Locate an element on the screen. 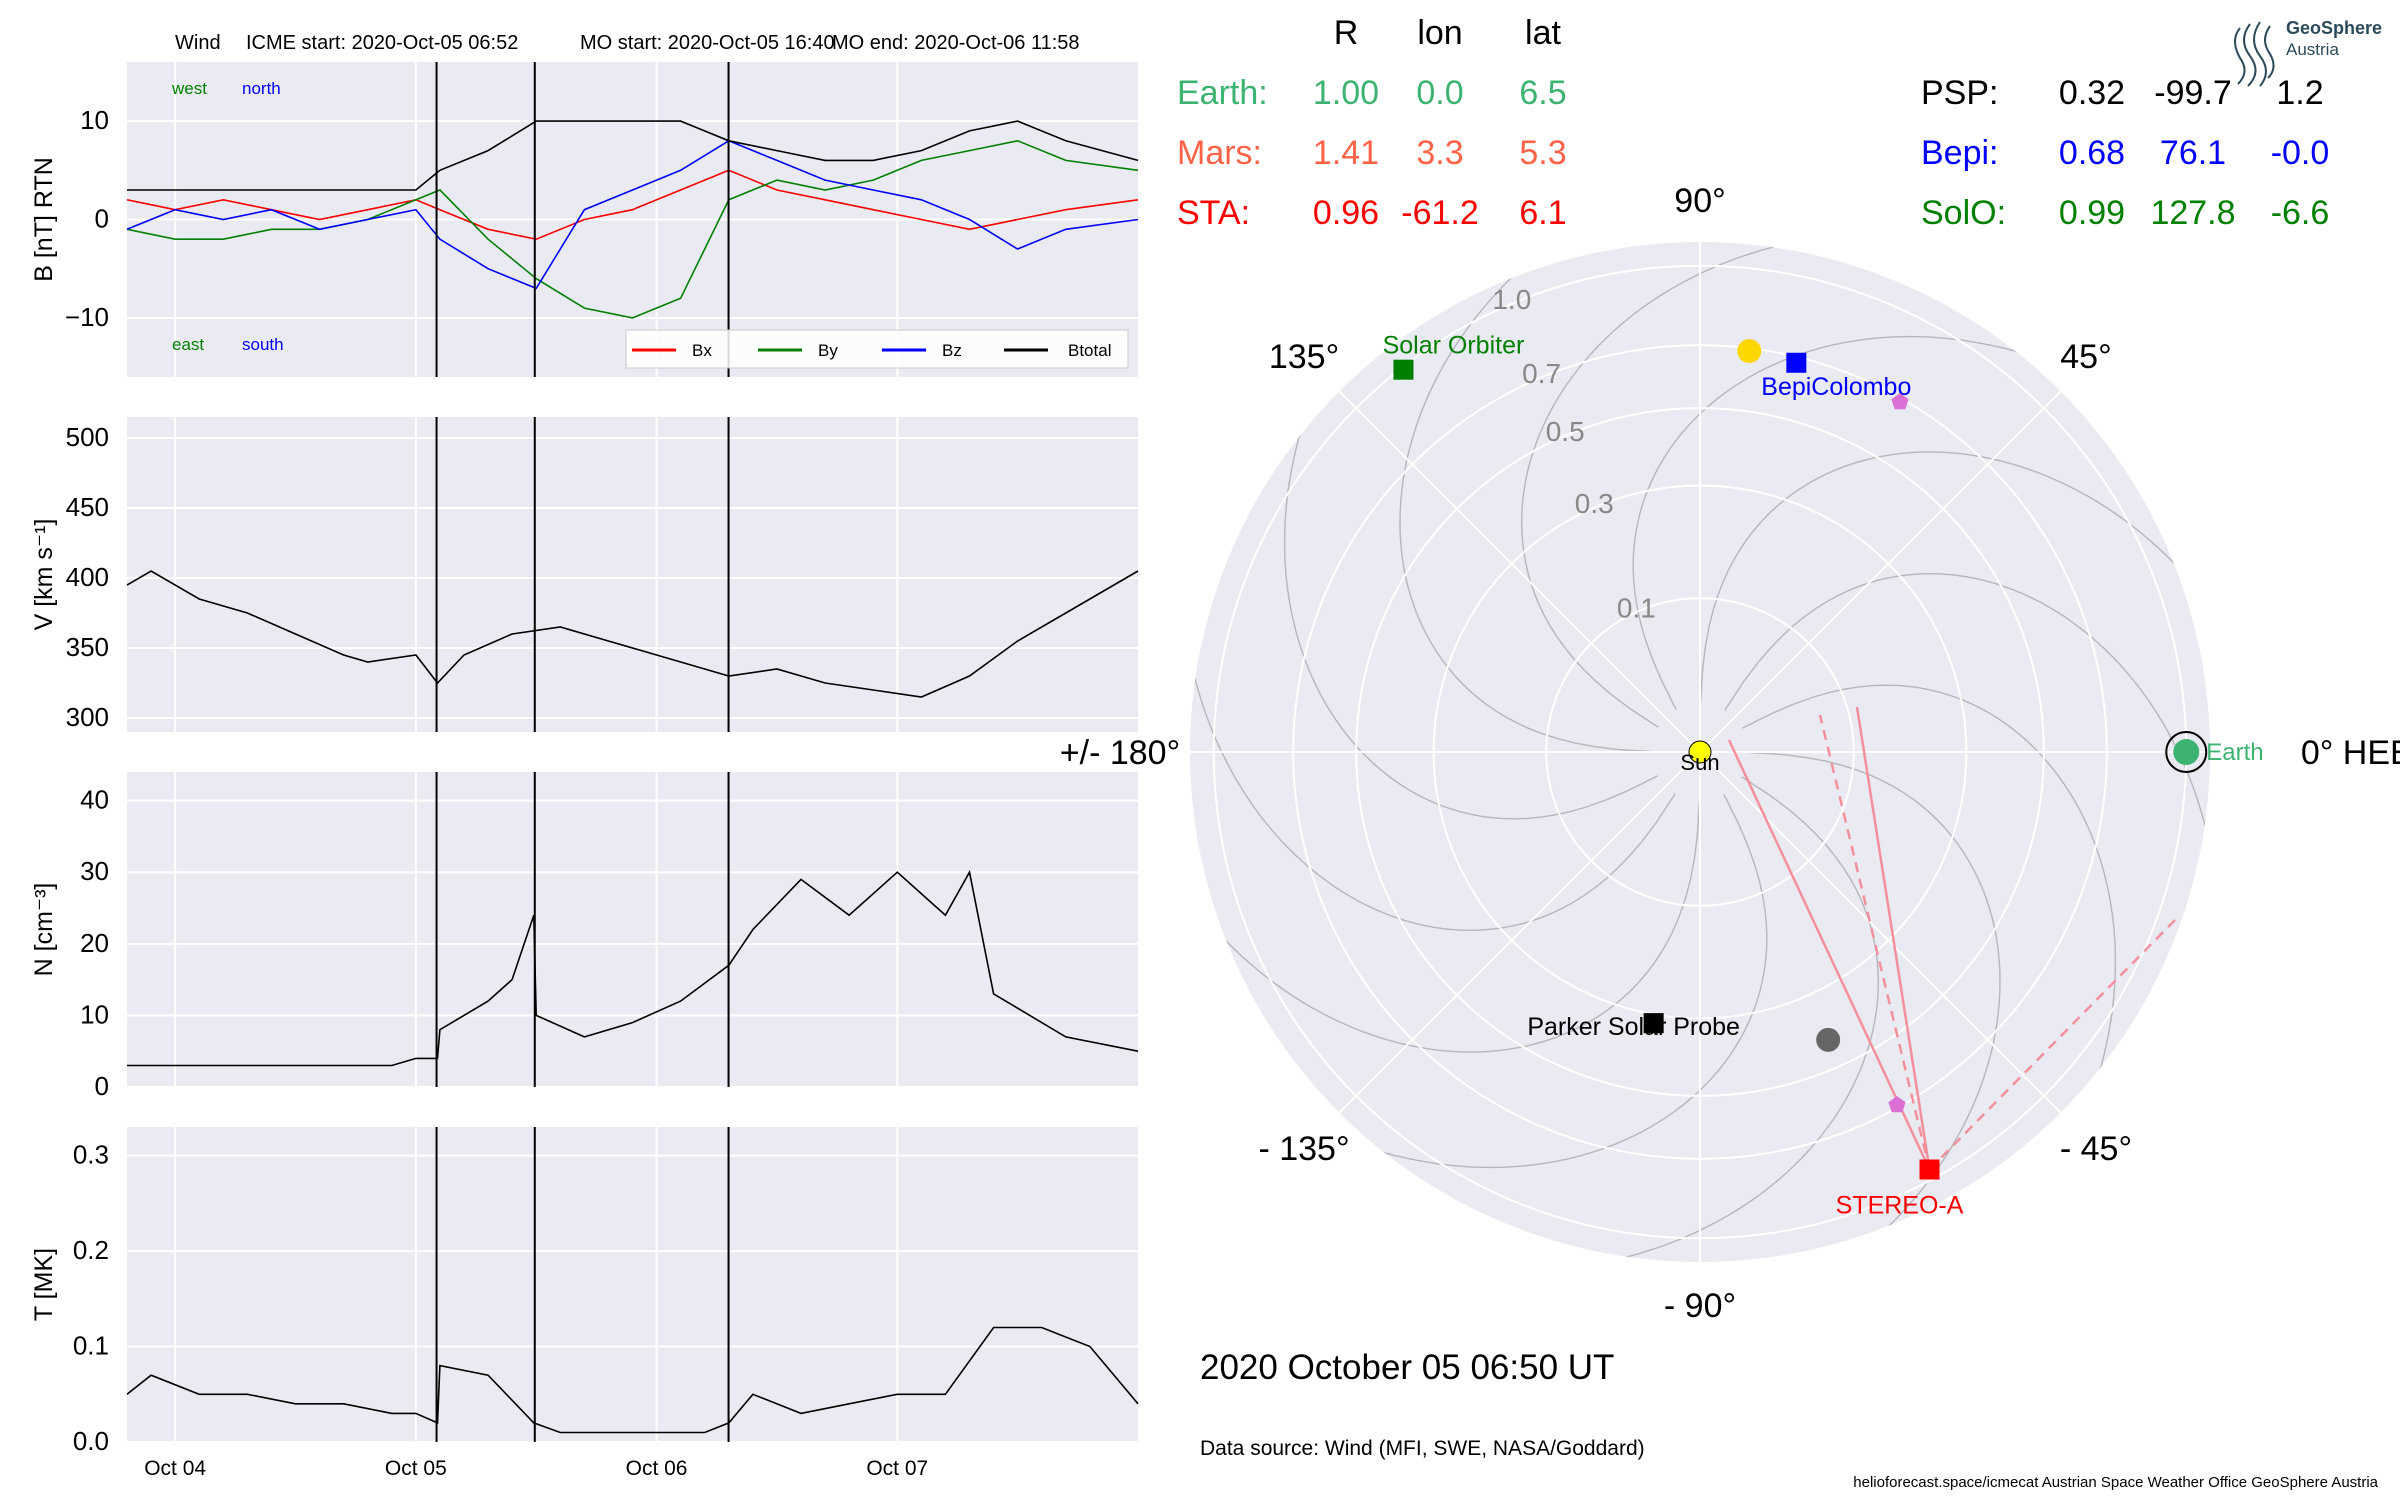  polar-angle-label-5: - 135° is located at coordinates (1303, 1149).